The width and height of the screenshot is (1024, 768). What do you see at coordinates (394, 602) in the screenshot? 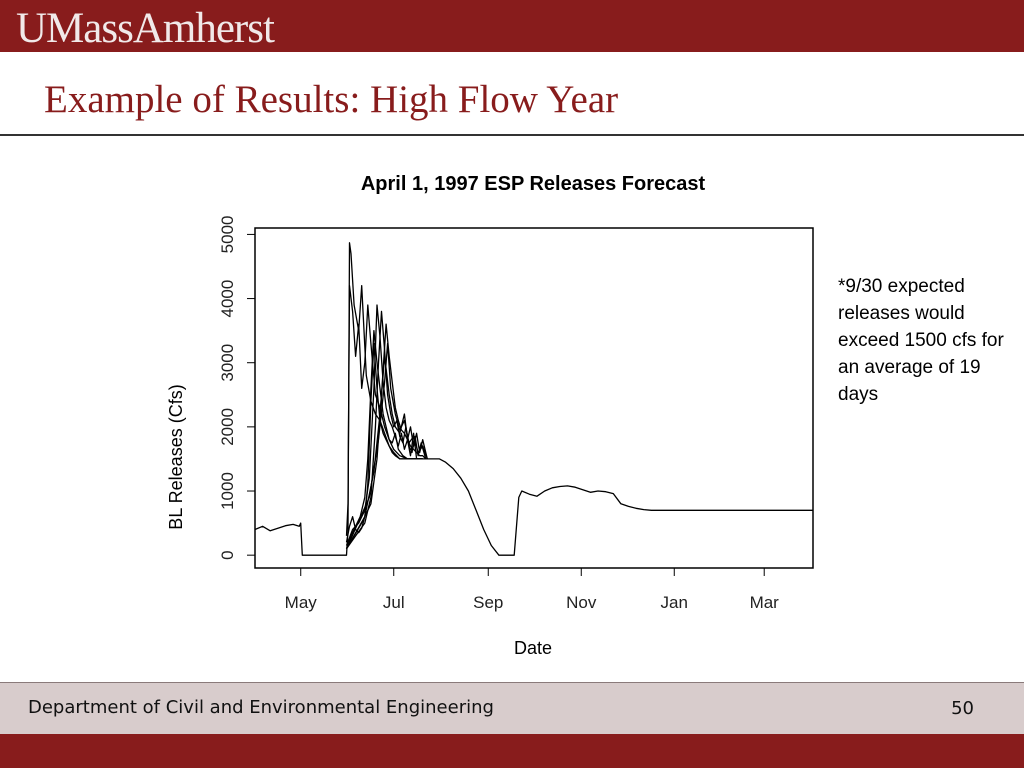
I see `x-tick-label: Jul` at bounding box center [394, 602].